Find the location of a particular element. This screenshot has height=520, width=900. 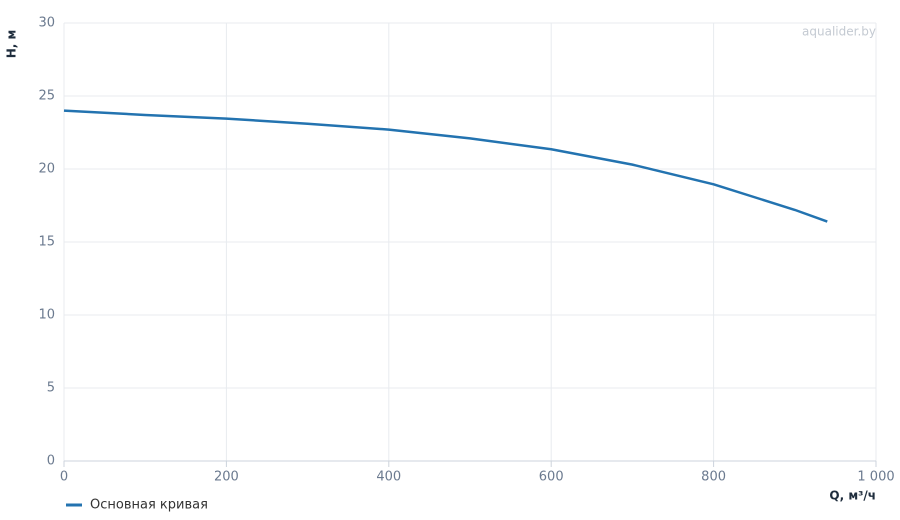

legend-label: Основная кривая is located at coordinates (149, 505).